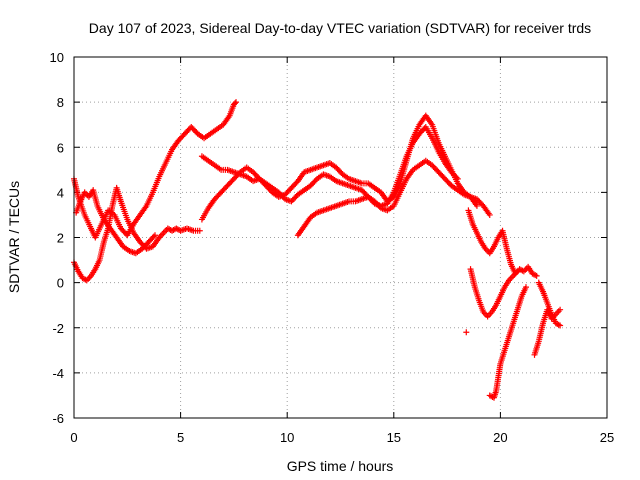  I want to click on y-tick-label: 8, so click(60, 102).